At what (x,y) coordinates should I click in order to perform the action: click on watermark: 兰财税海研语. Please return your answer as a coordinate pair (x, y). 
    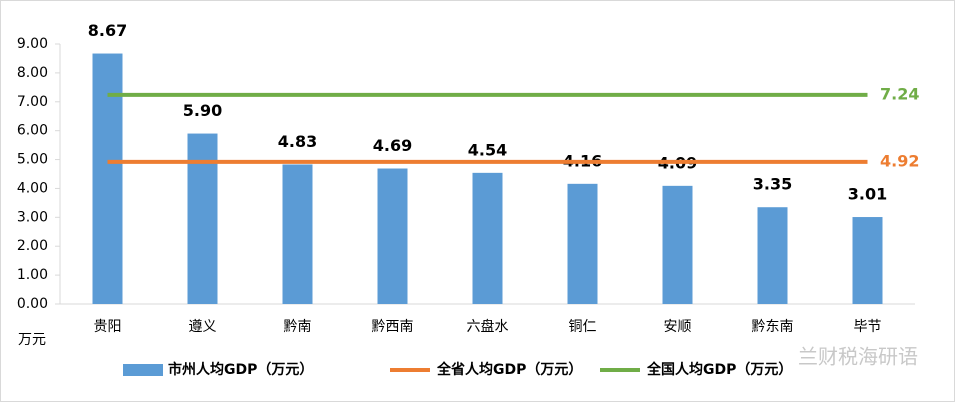
    Looking at the image, I should click on (858, 357).